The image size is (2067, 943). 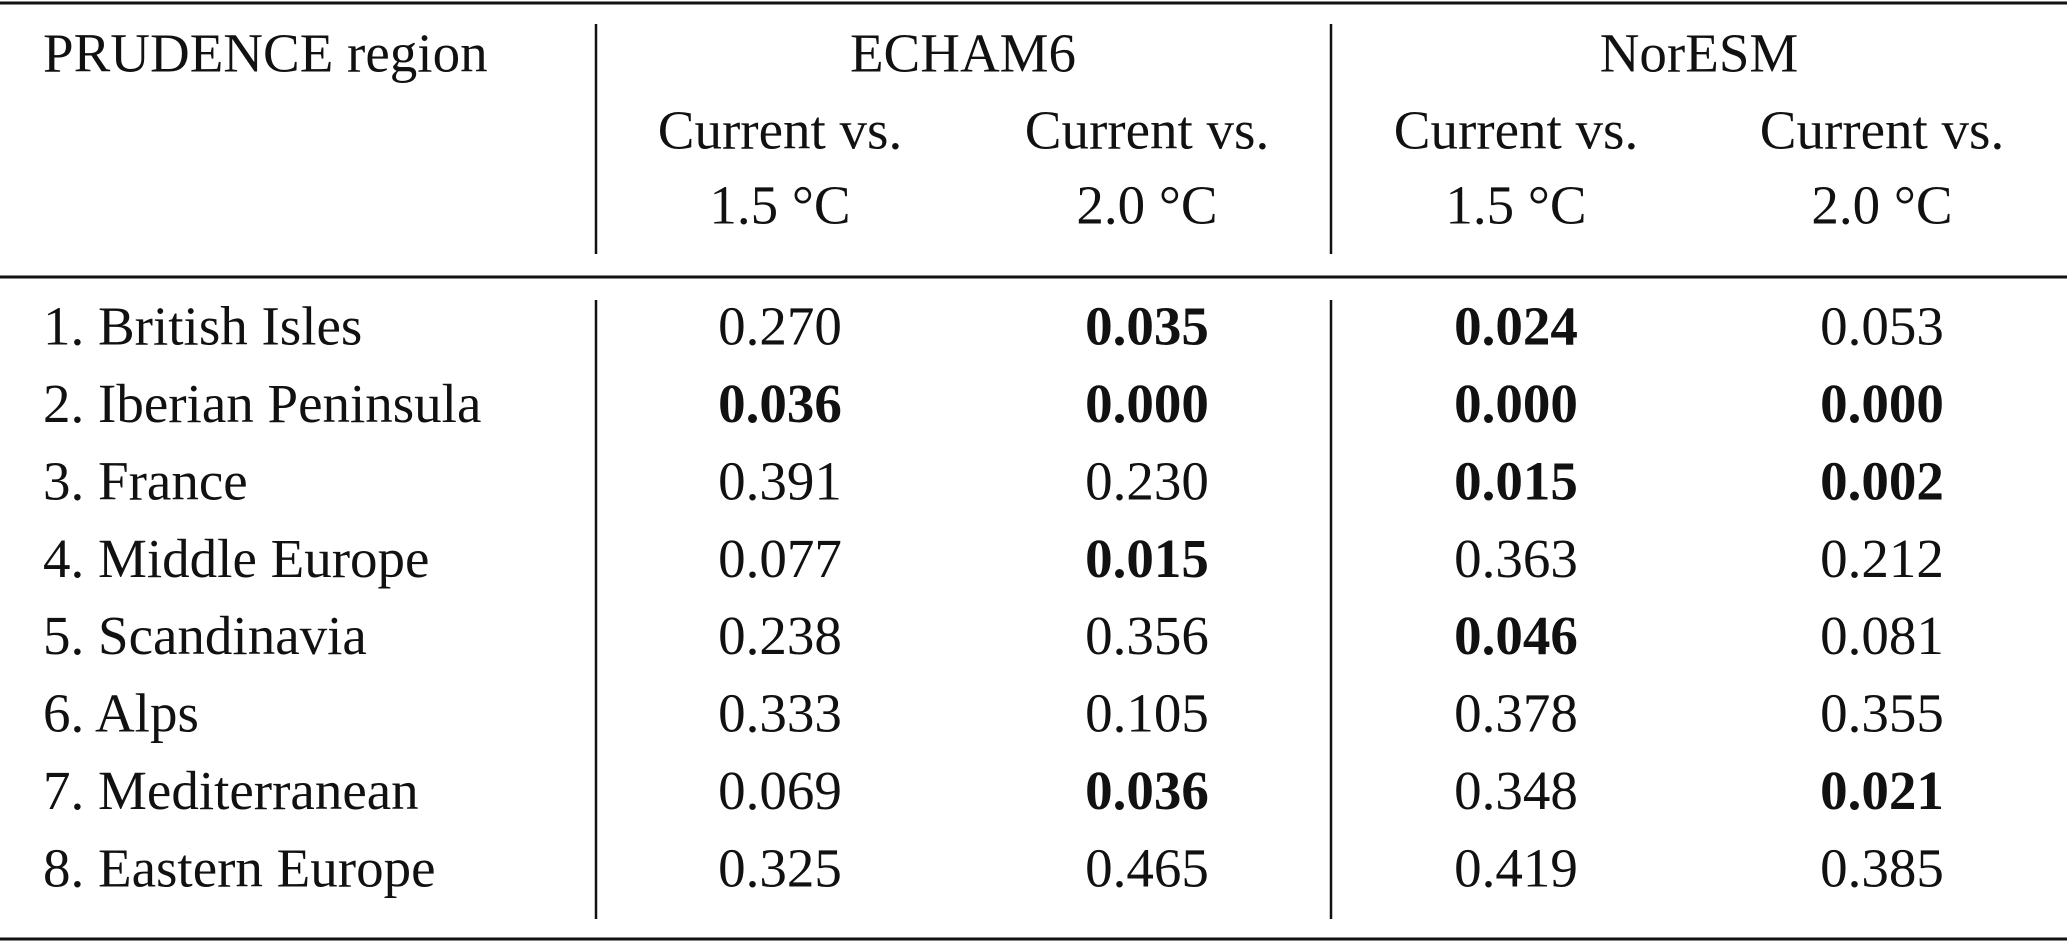 What do you see at coordinates (963, 53) in the screenshot?
I see `group-header: ECHAM6` at bounding box center [963, 53].